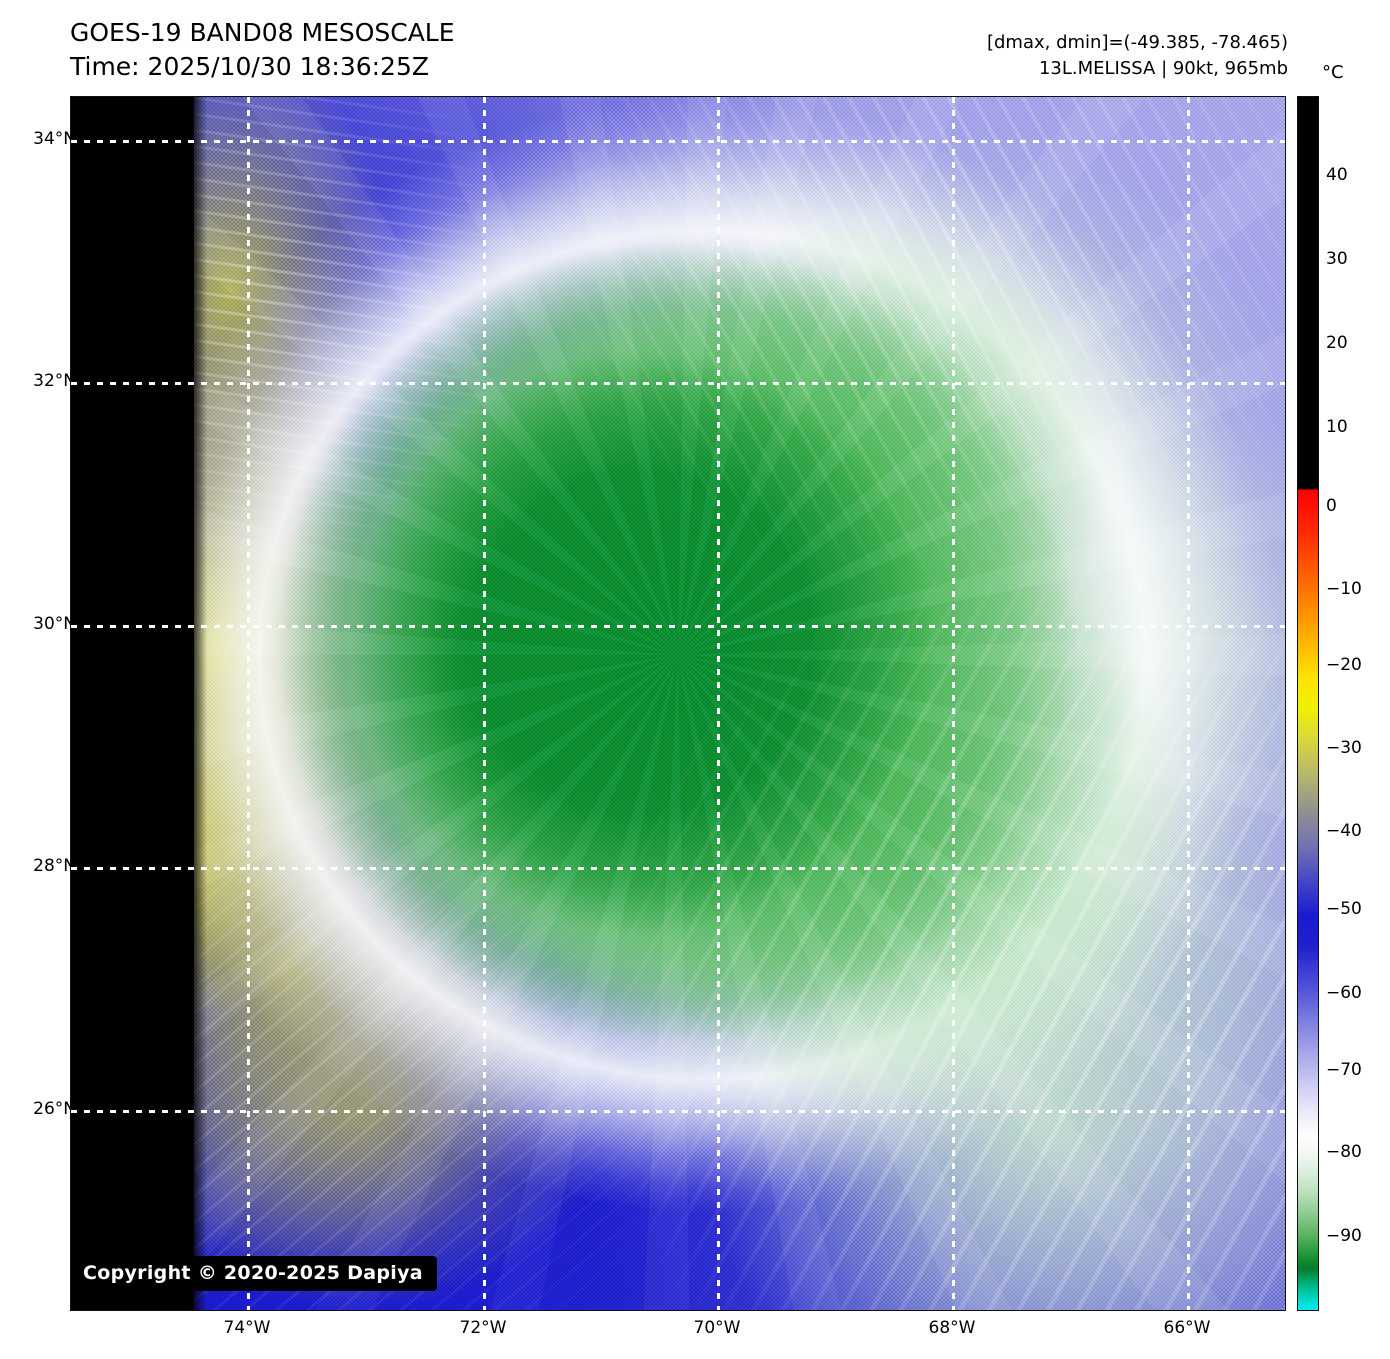 The width and height of the screenshot is (1390, 1359). I want to click on cbar-tick-m70: −70, so click(1344, 1070).